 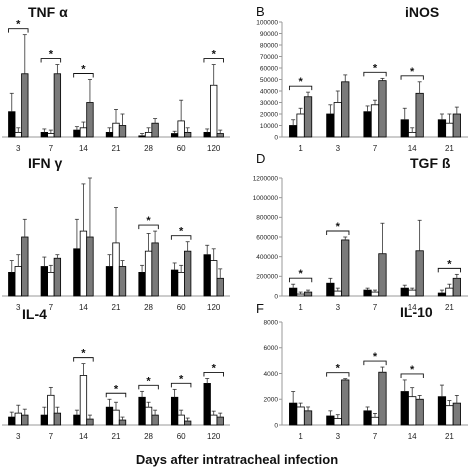 I want to click on panel-title: TNF α, so click(x=48, y=12).